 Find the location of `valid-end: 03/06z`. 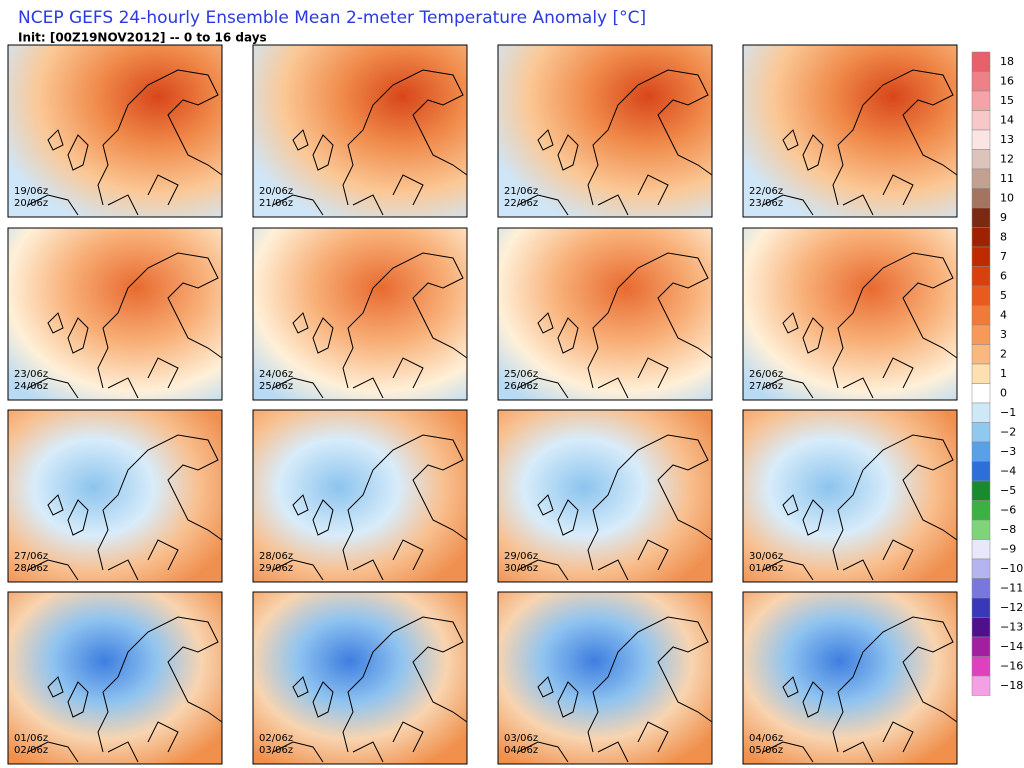

valid-end: 03/06z is located at coordinates (276, 750).